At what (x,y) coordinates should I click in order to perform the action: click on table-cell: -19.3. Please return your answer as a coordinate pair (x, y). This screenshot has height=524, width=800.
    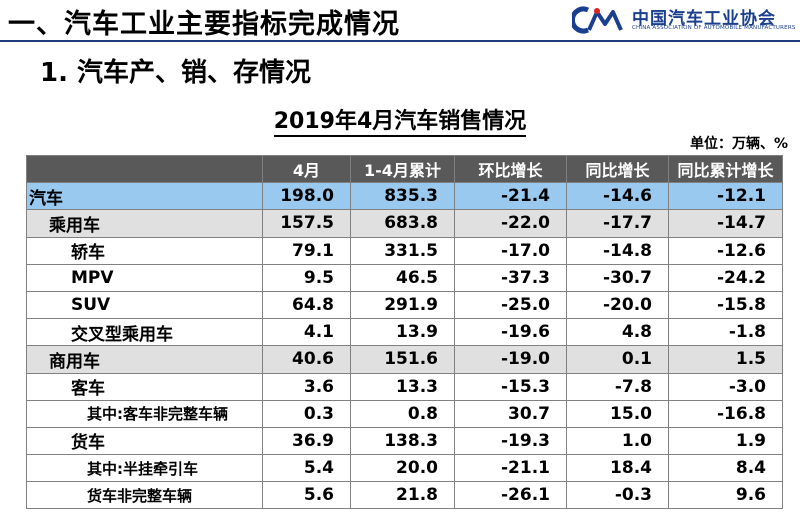
    Looking at the image, I should click on (510, 441).